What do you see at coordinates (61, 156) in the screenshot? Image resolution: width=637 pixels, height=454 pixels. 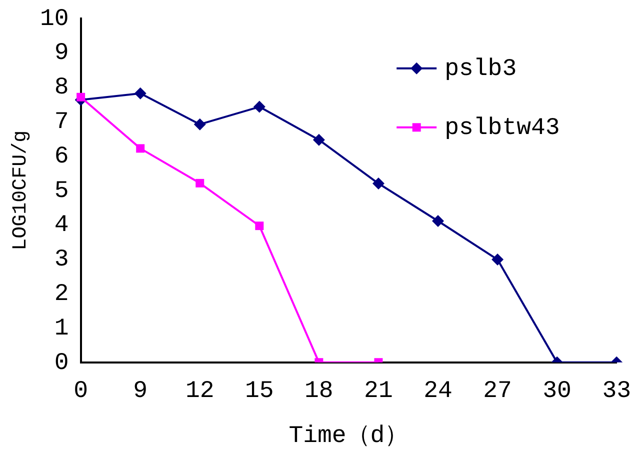 I see `y-tick-label: 6` at bounding box center [61, 156].